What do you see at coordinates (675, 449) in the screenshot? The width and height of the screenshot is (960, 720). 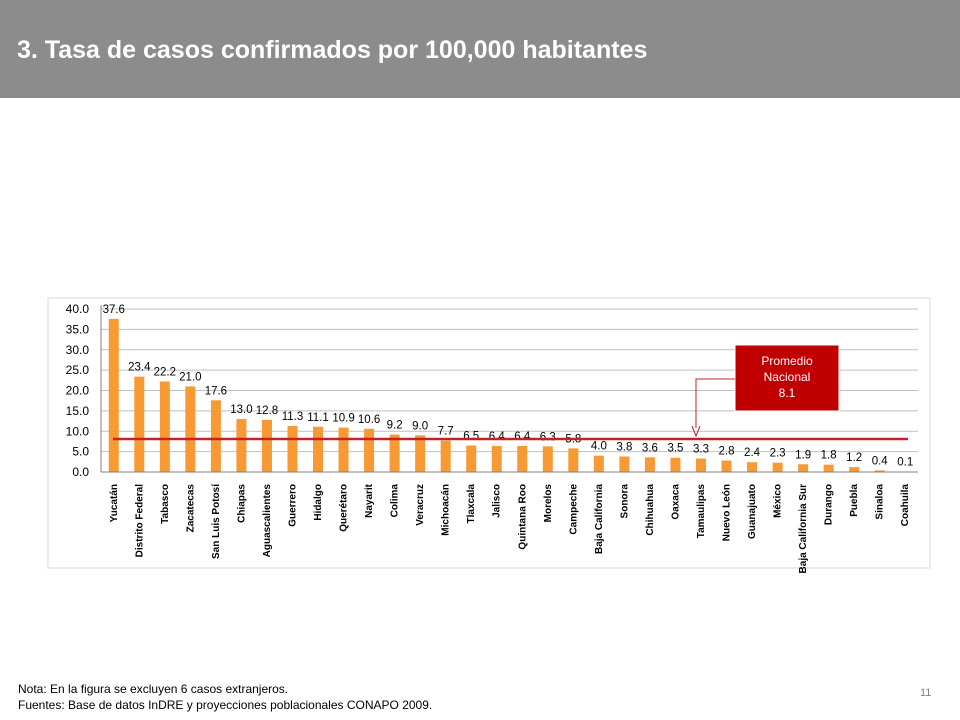 I see `data-label: 3.5` at bounding box center [675, 449].